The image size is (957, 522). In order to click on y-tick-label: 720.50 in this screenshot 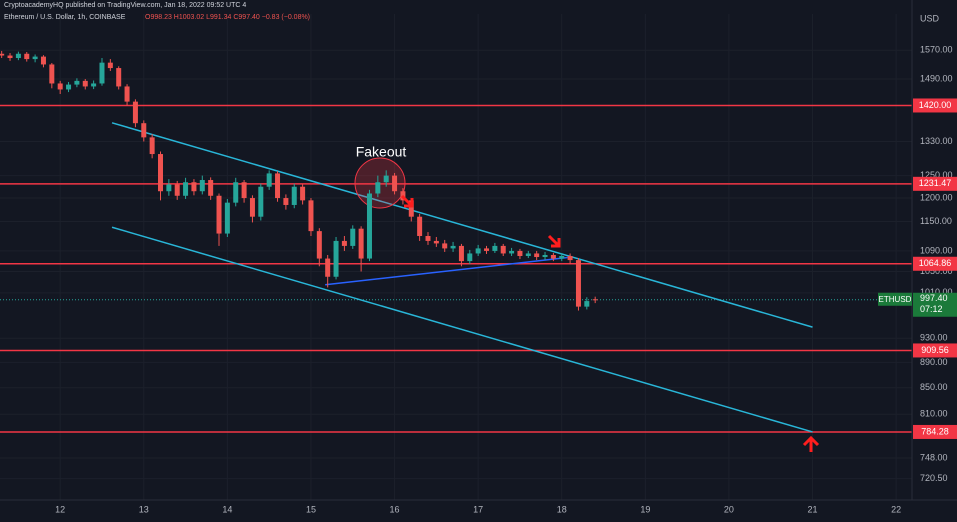, I will do `click(934, 478)`.